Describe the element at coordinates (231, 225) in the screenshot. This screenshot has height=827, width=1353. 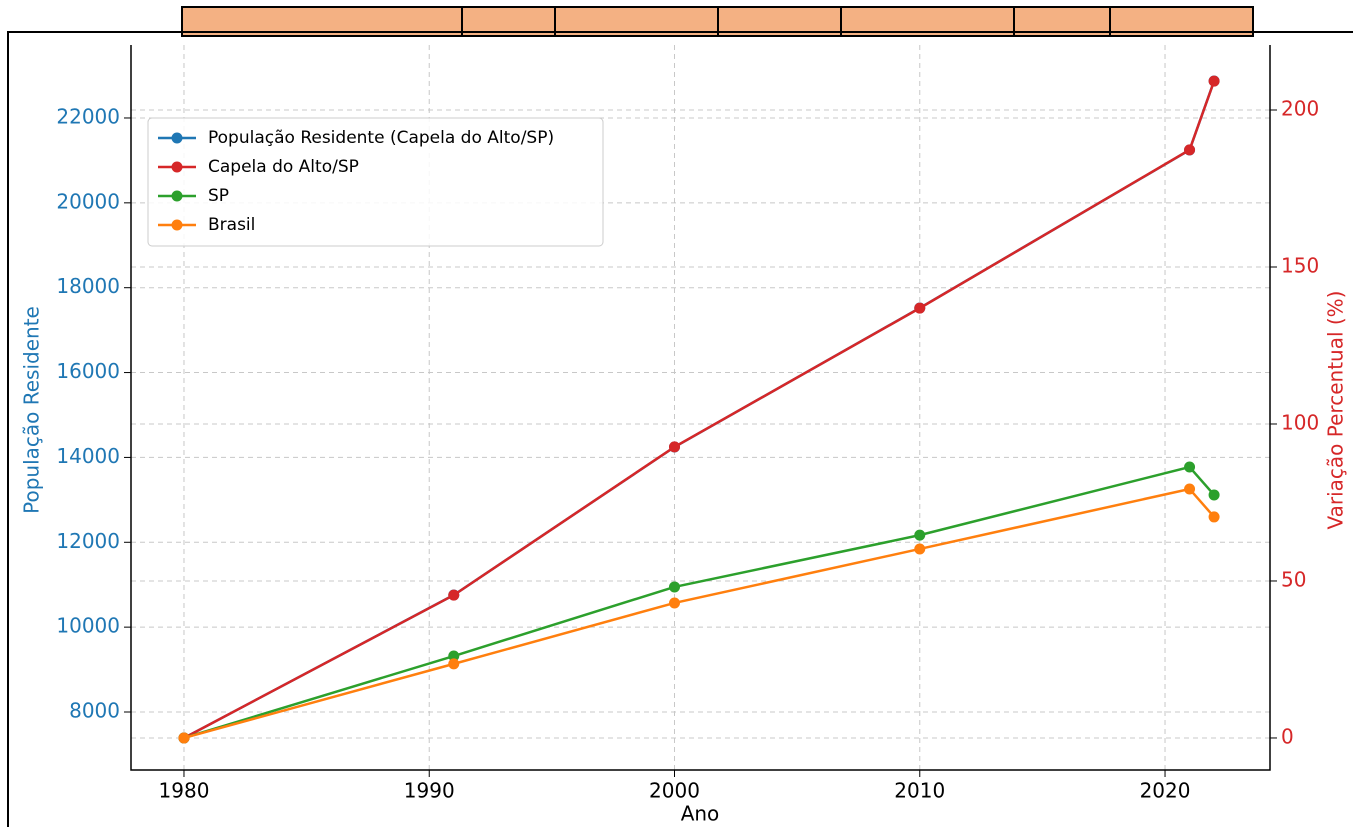
I see `legend-label: Brasil` at that location.